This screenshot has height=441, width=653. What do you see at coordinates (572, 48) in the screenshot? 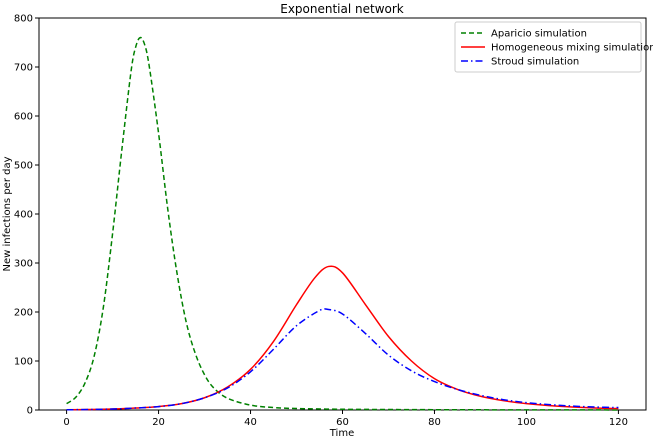
I see `legend-label: Homogeneous mixing simulation` at bounding box center [572, 48].